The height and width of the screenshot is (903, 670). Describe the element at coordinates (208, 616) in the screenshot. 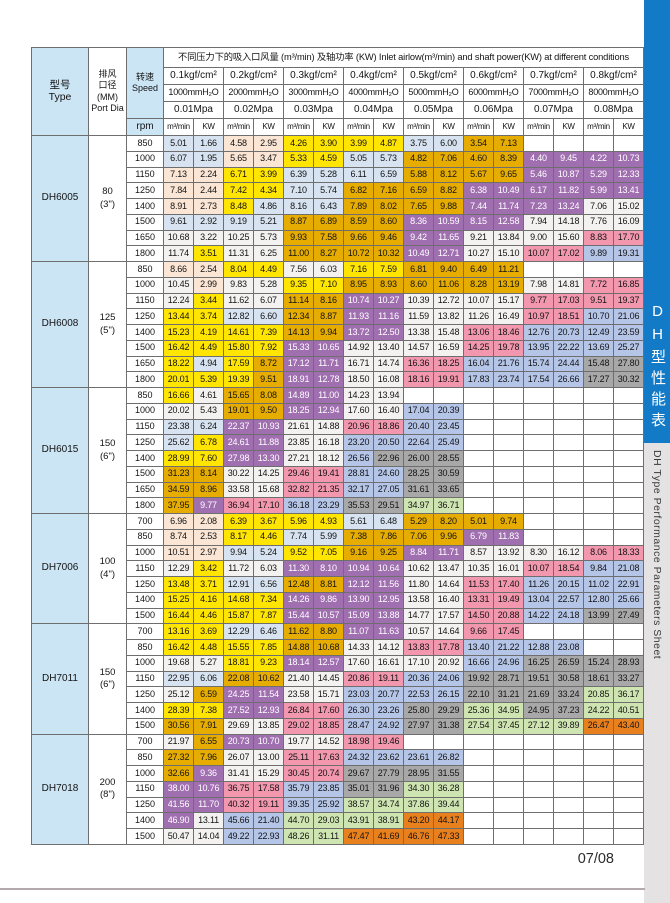

I see `value-cell: 4.46` at that location.